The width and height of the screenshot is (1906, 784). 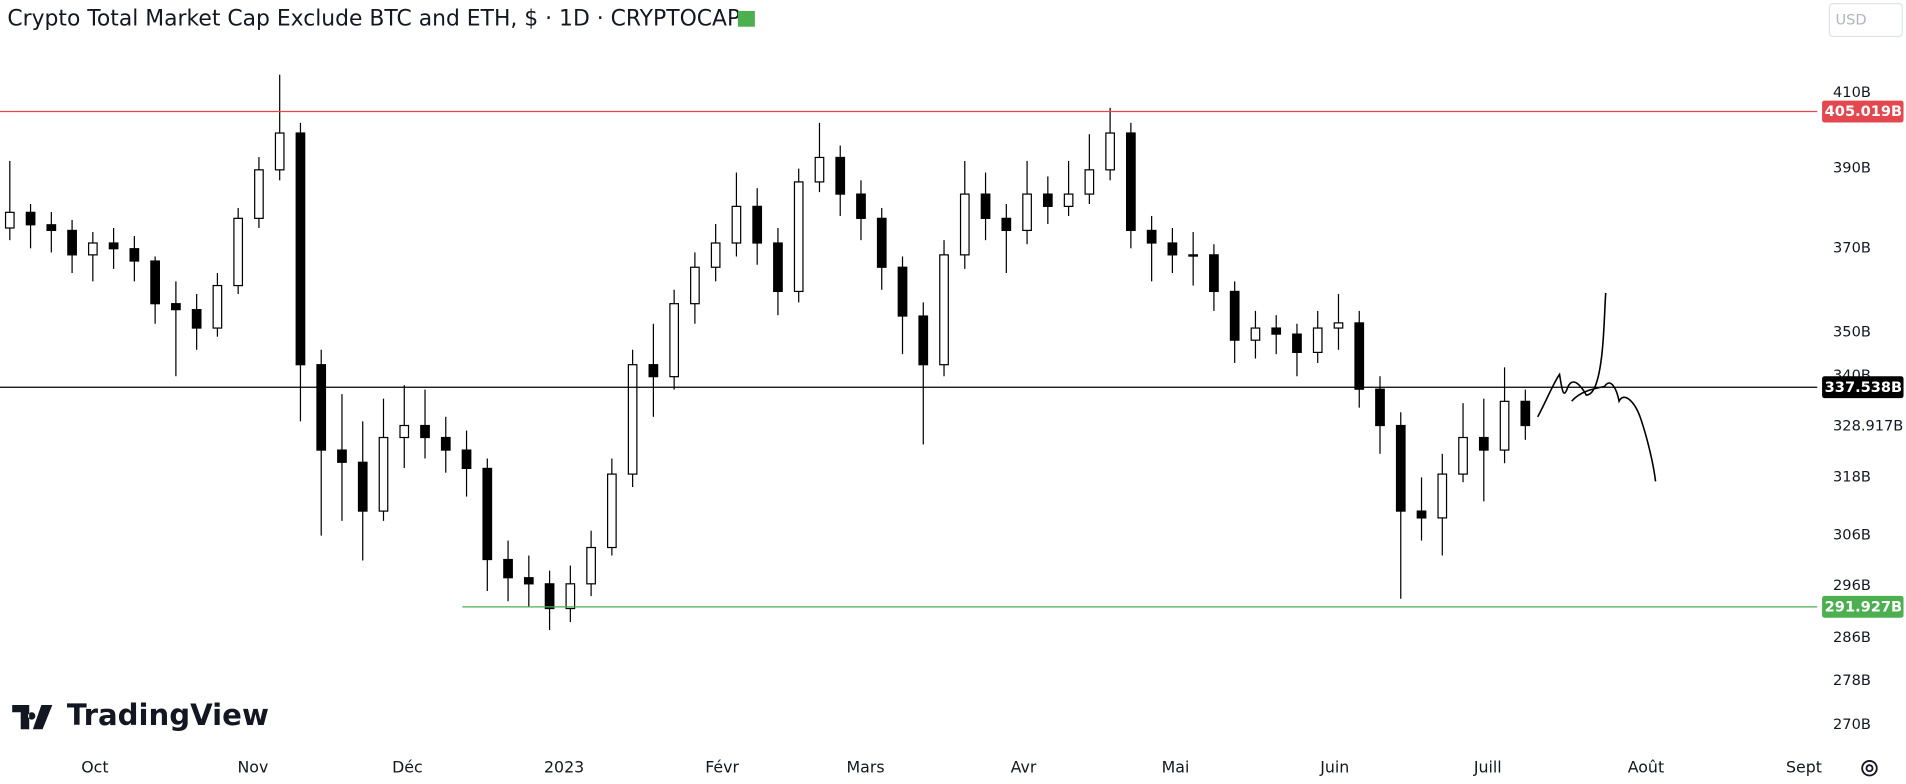 I want to click on gear-hub, so click(x=1869, y=768).